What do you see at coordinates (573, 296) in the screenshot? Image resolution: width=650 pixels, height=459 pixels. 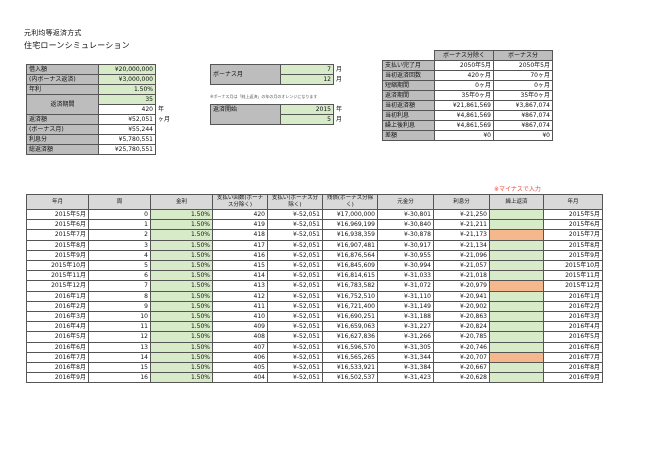 I see `row-date-right: 2016年1月` at bounding box center [573, 296].